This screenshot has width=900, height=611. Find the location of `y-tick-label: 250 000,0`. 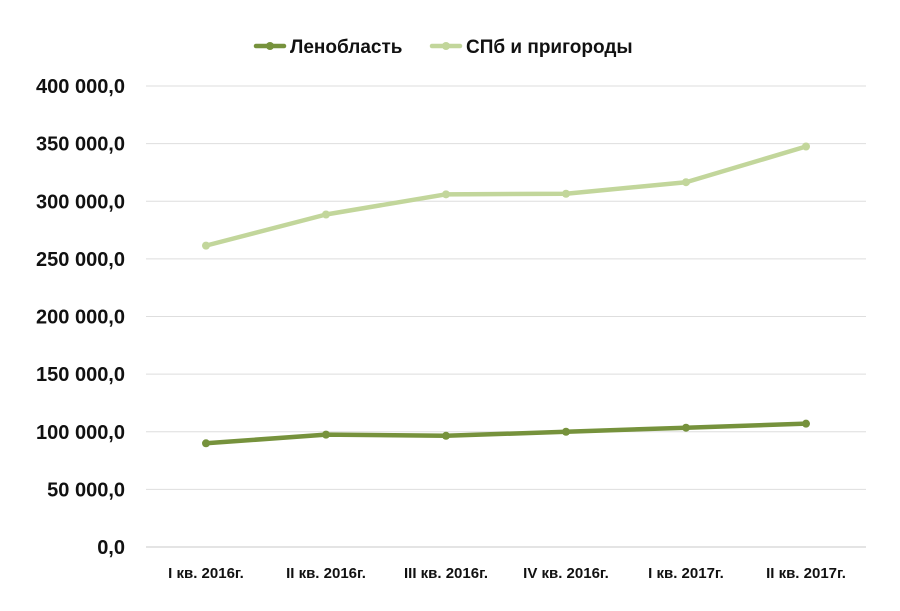

y-tick-label: 250 000,0 is located at coordinates (80, 260).